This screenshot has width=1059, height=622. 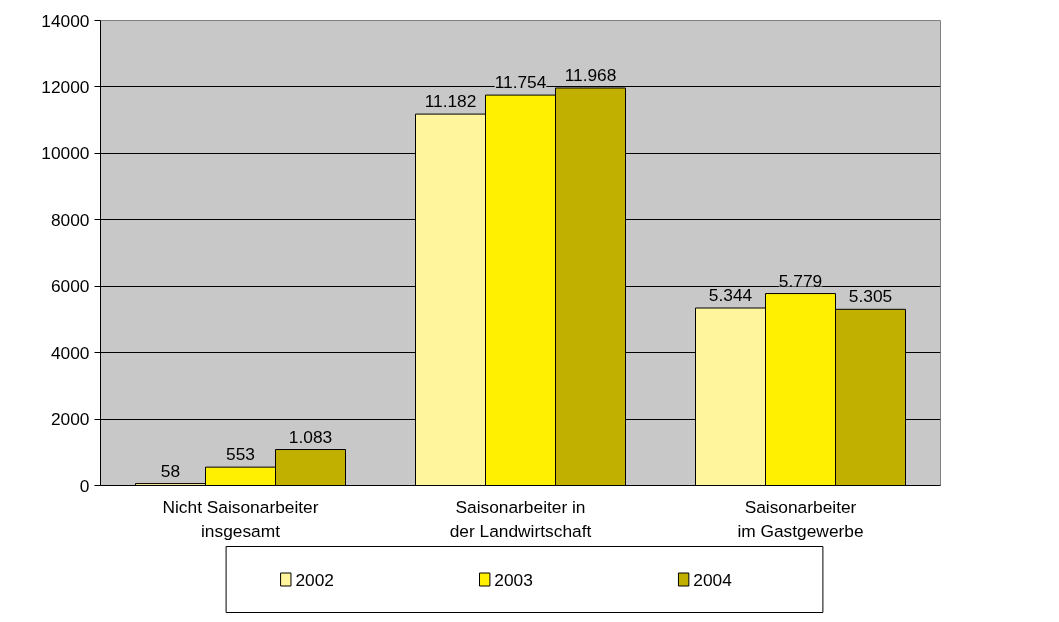 I want to click on data-label: 553, so click(x=240, y=454).